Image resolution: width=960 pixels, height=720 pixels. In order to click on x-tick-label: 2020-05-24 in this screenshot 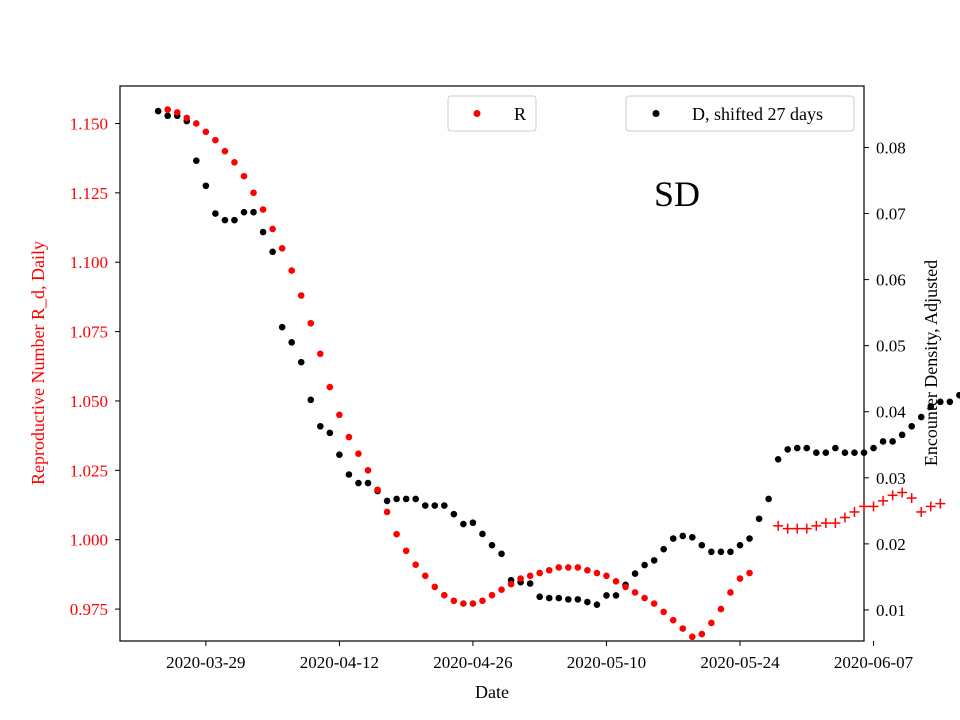, I will do `click(740, 662)`.